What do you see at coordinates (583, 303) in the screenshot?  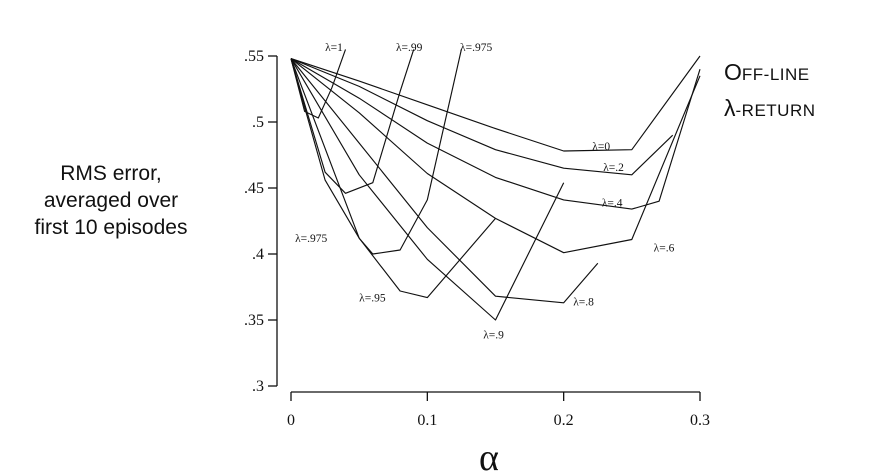 I see `series-label: λ=.8` at bounding box center [583, 303].